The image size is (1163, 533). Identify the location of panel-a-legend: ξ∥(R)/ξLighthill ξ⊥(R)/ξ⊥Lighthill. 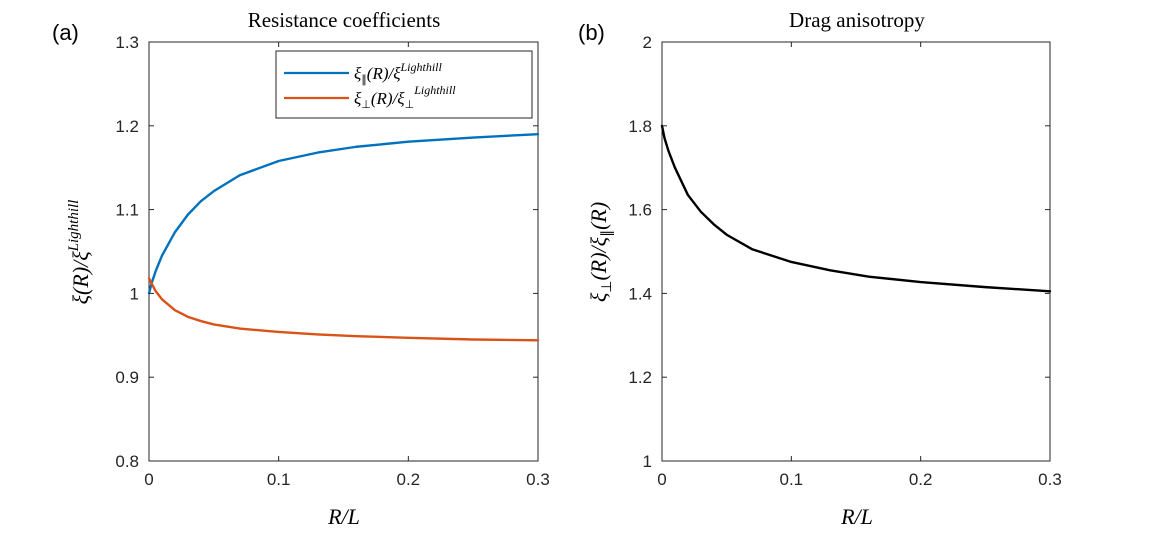
(404, 84).